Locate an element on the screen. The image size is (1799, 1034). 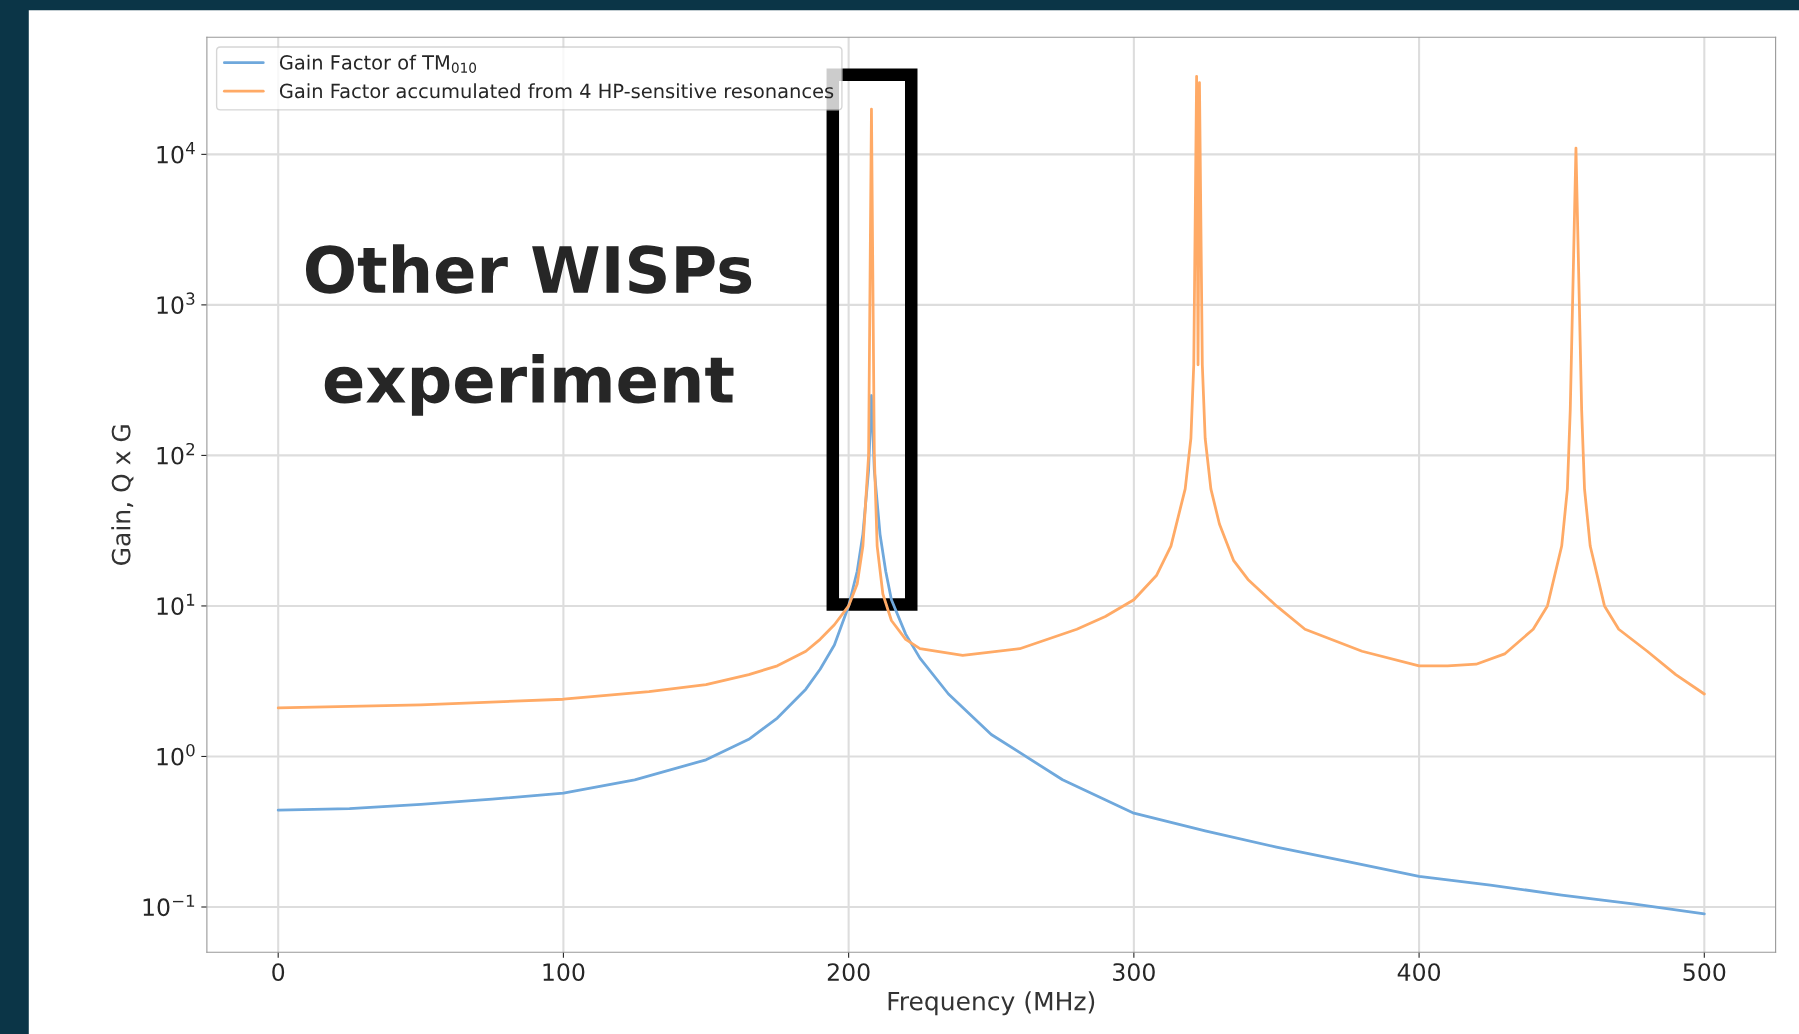
annotation: experiment is located at coordinates (529, 385).